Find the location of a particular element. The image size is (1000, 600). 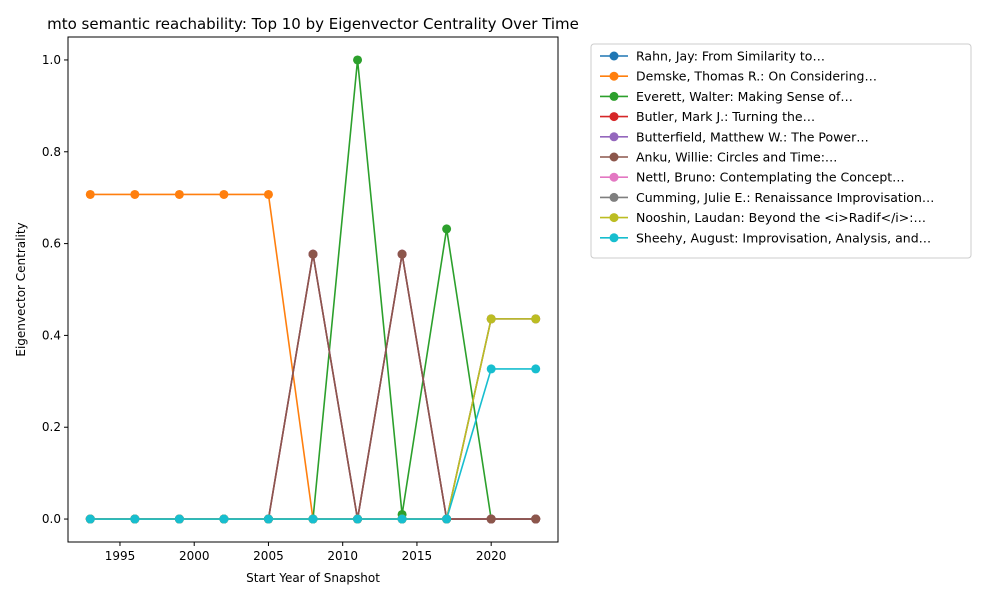

x-tick-label: 2020 is located at coordinates (491, 556).